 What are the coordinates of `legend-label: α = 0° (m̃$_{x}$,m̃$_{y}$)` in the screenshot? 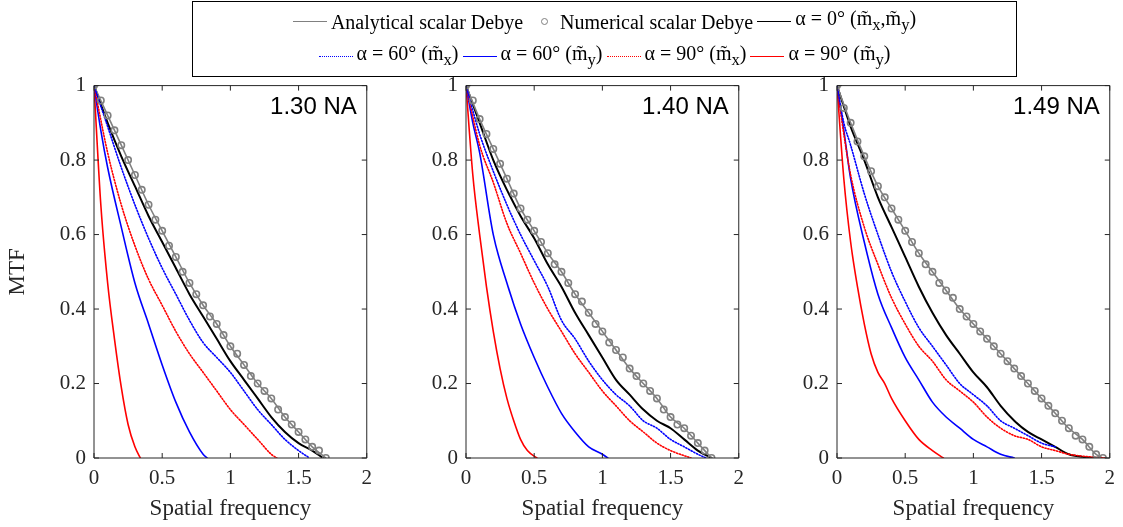 It's located at (856, 21).